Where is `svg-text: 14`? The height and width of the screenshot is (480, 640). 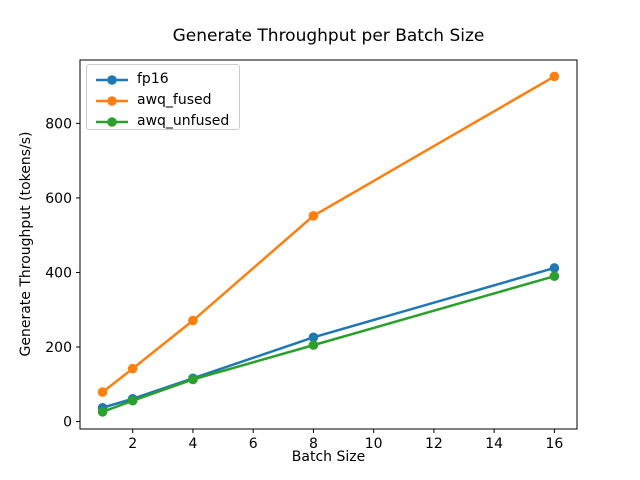
svg-text: 14 is located at coordinates (494, 444).